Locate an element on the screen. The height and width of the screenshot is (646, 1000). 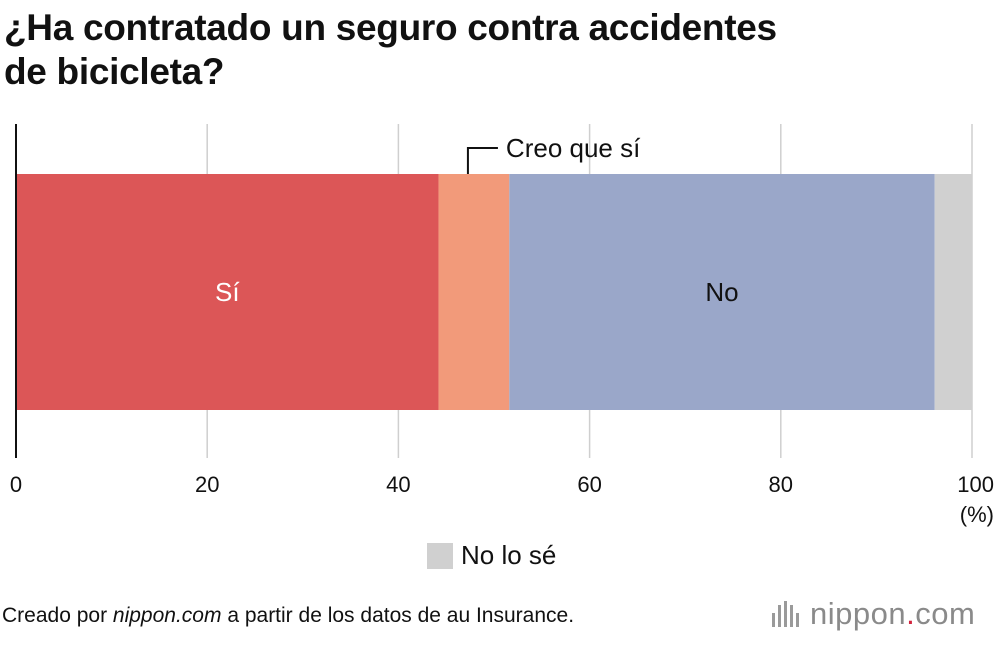
nippon-logo: nippon.com is located at coordinates (873, 614).